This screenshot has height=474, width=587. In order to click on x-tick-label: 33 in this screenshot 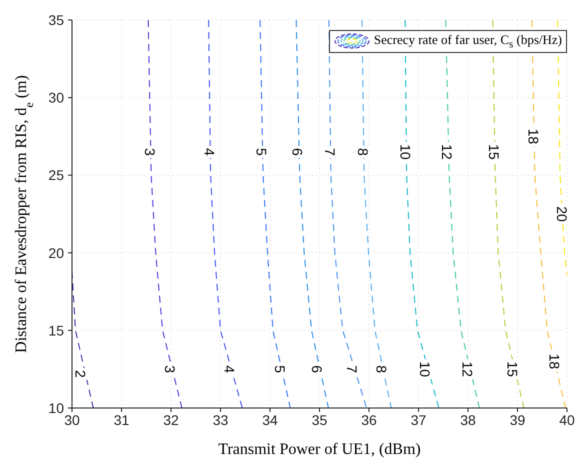, I will do `click(220, 420)`.